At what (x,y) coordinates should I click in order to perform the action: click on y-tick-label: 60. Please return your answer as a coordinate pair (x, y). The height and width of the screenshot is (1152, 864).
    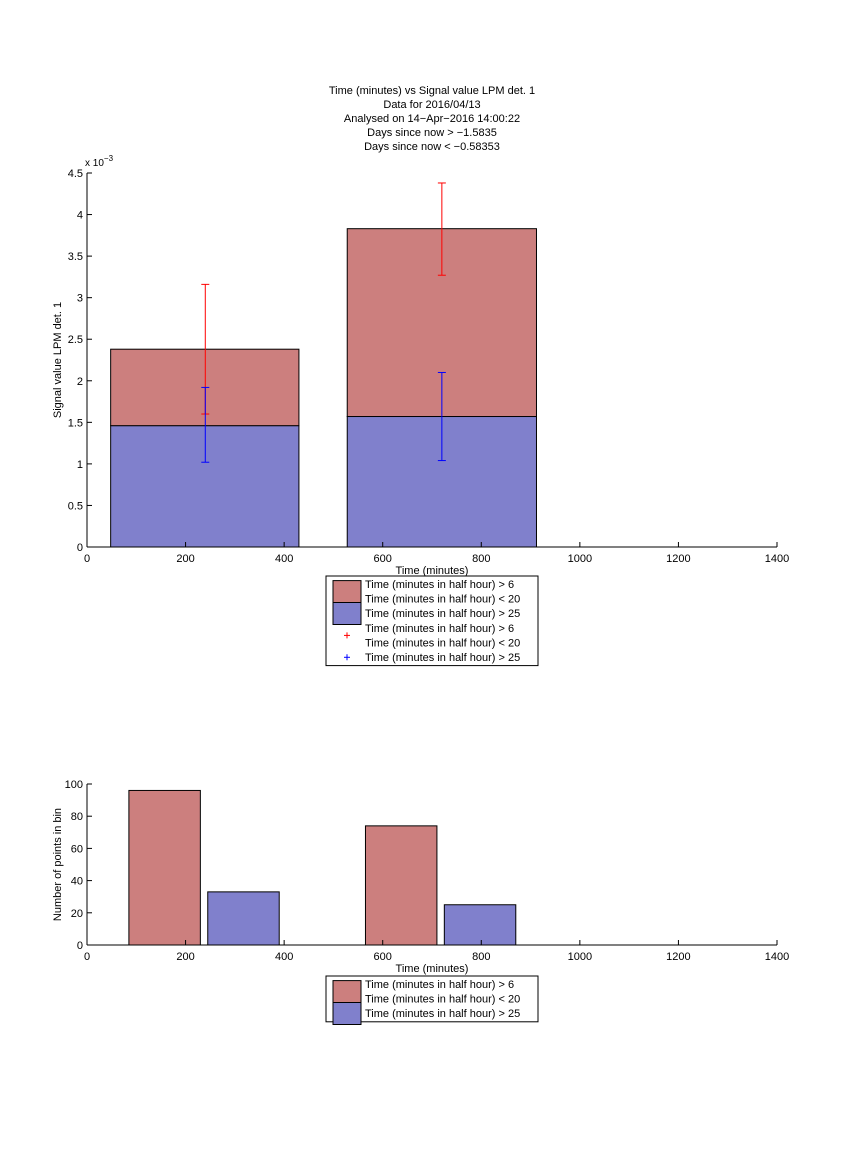
    Looking at the image, I should click on (77, 849).